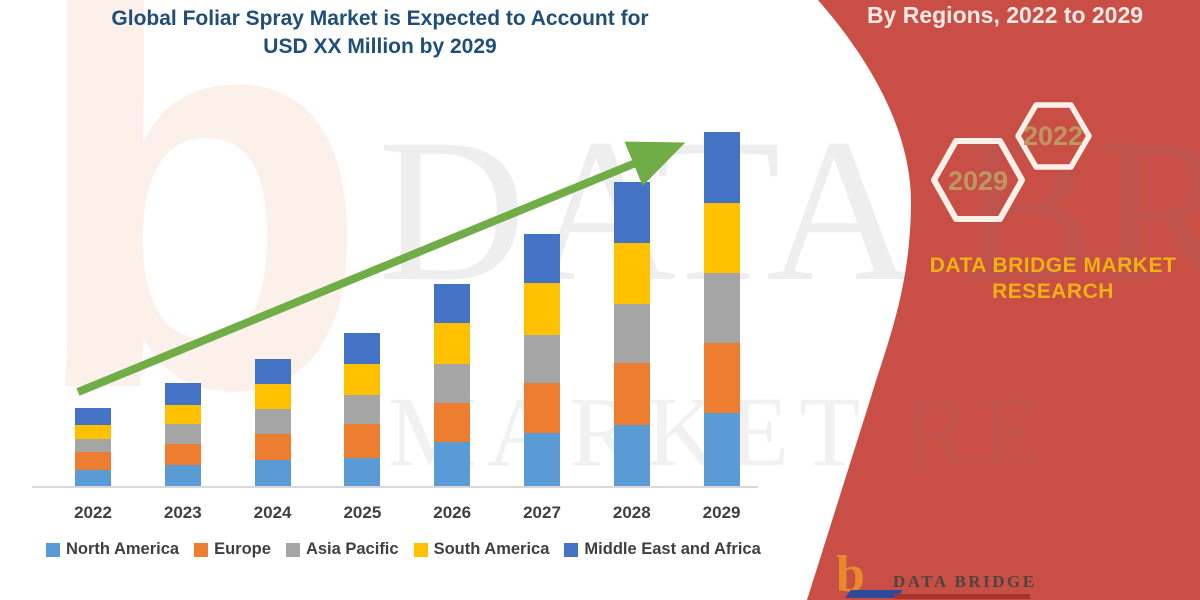 The width and height of the screenshot is (1200, 600). What do you see at coordinates (182, 414) in the screenshot?
I see `bar-segment-2023-south-america` at bounding box center [182, 414].